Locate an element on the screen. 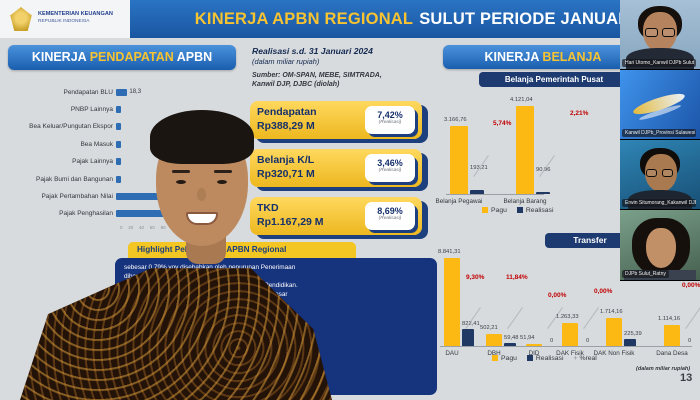  pct-realisasi-label: 11,84% is located at coordinates (517, 277).